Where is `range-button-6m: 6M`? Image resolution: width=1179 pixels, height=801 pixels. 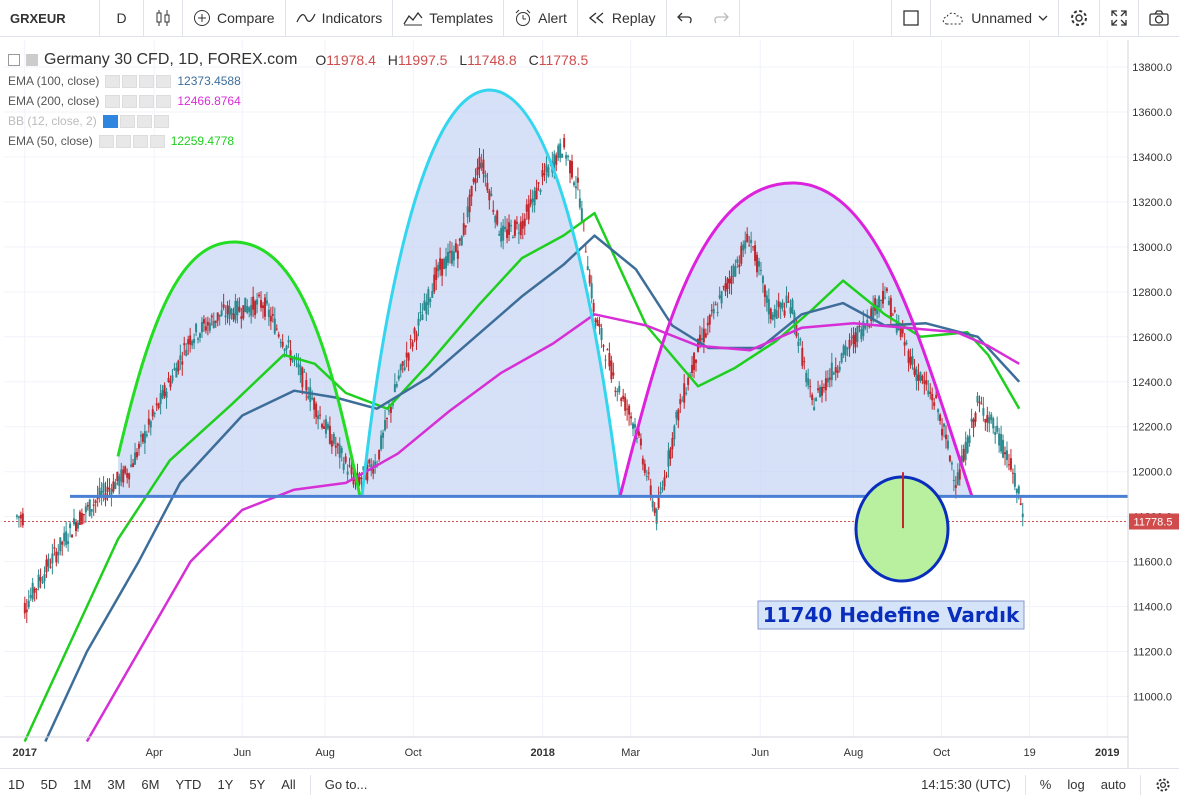
range-button-6m: 6M is located at coordinates (150, 784).